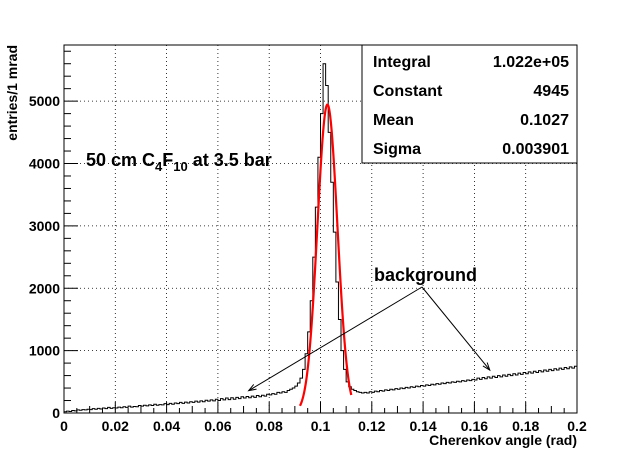 Image resolution: width=640 pixels, height=460 pixels. I want to click on x-tick-label: 0.14, so click(422, 426).